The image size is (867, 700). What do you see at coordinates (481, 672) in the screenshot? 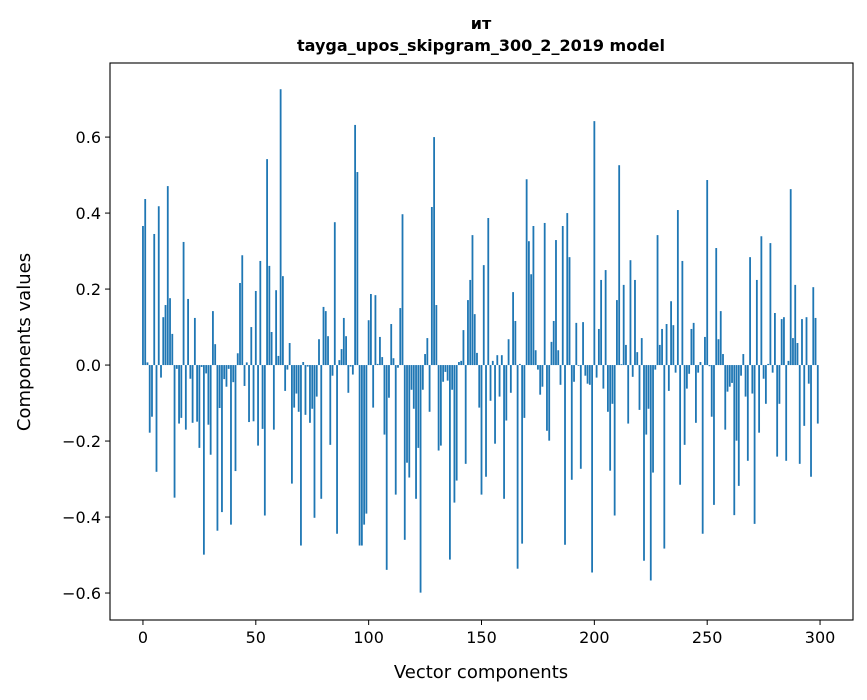
I see `x-axis-label: Vector components` at bounding box center [481, 672].